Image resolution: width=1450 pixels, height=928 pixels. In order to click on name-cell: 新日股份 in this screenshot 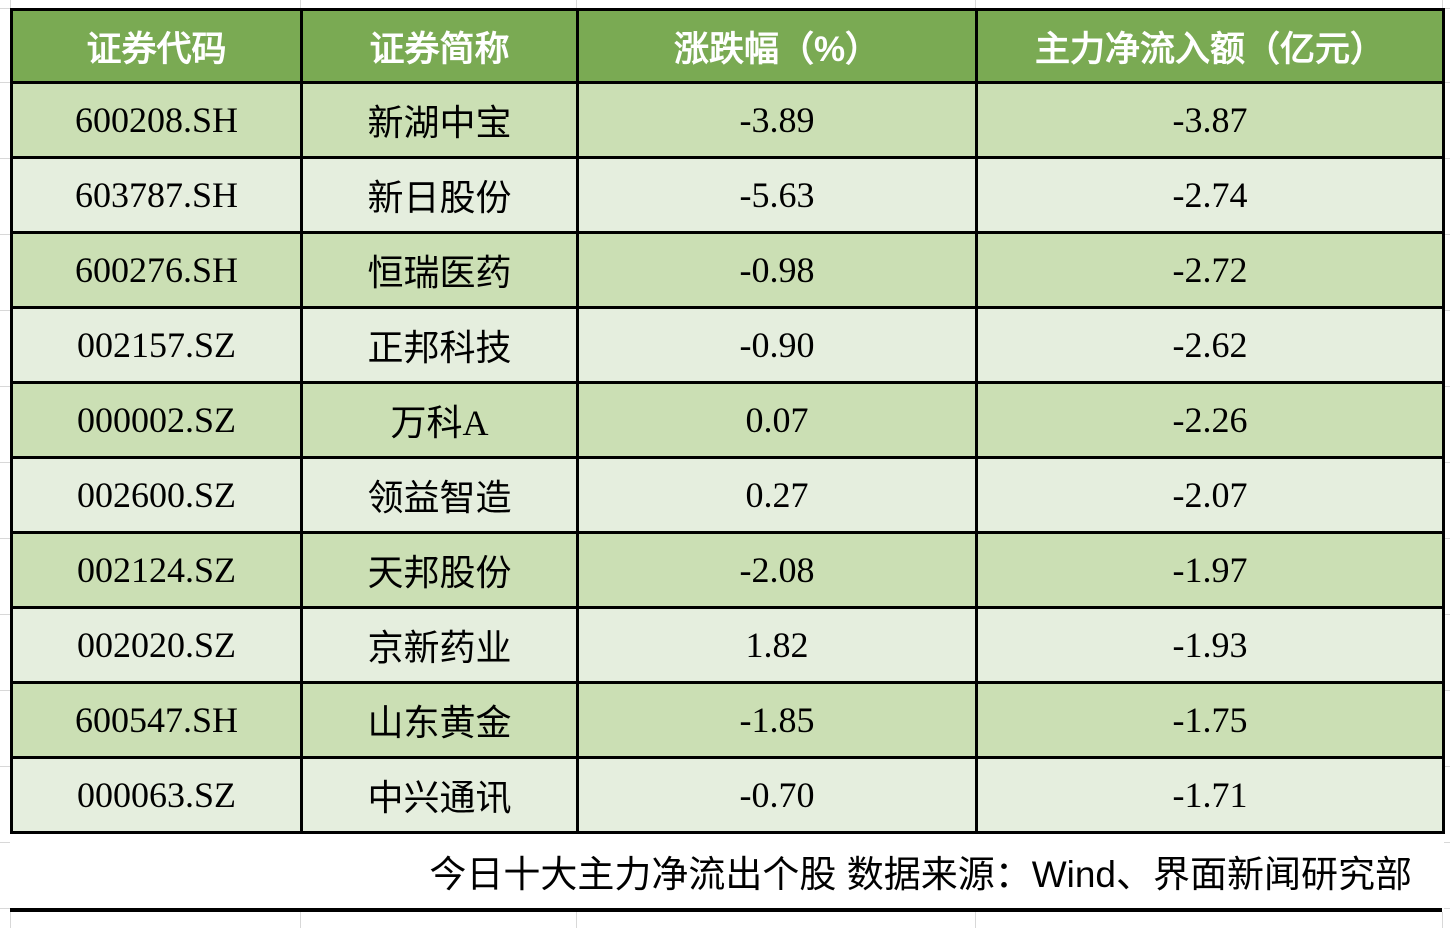, I will do `click(439, 195)`.